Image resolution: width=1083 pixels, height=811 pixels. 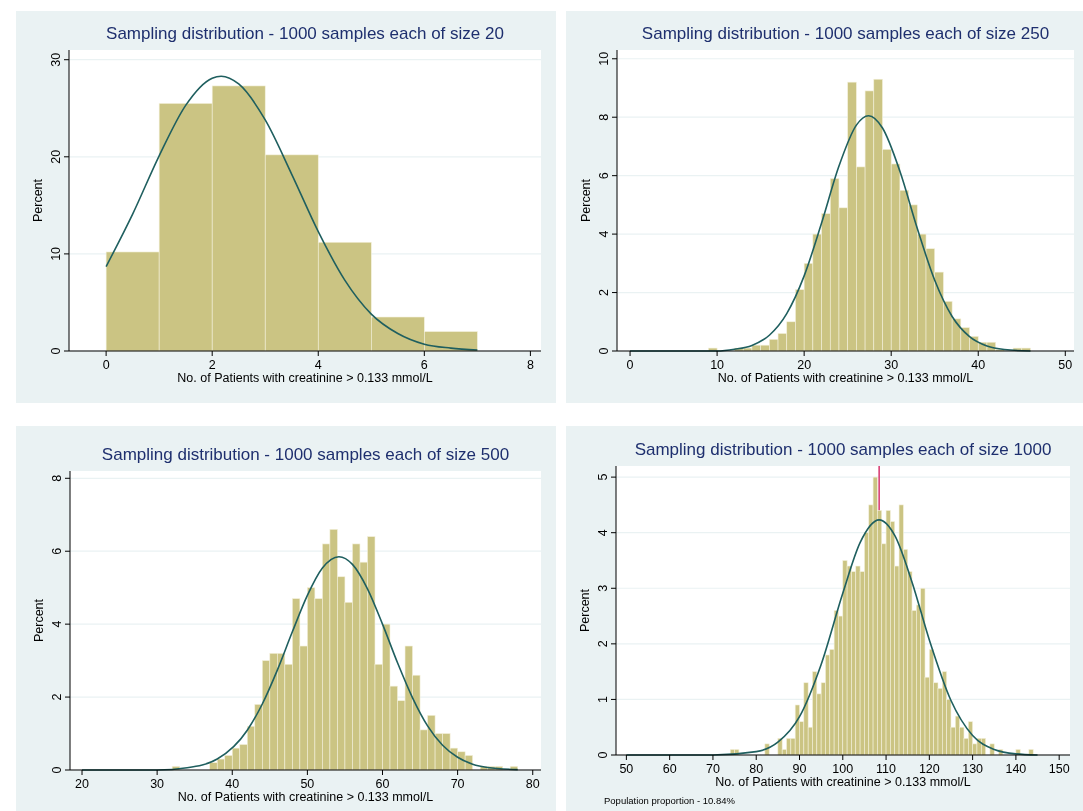 I want to click on x-tick-label: 140, so click(x=1016, y=769).